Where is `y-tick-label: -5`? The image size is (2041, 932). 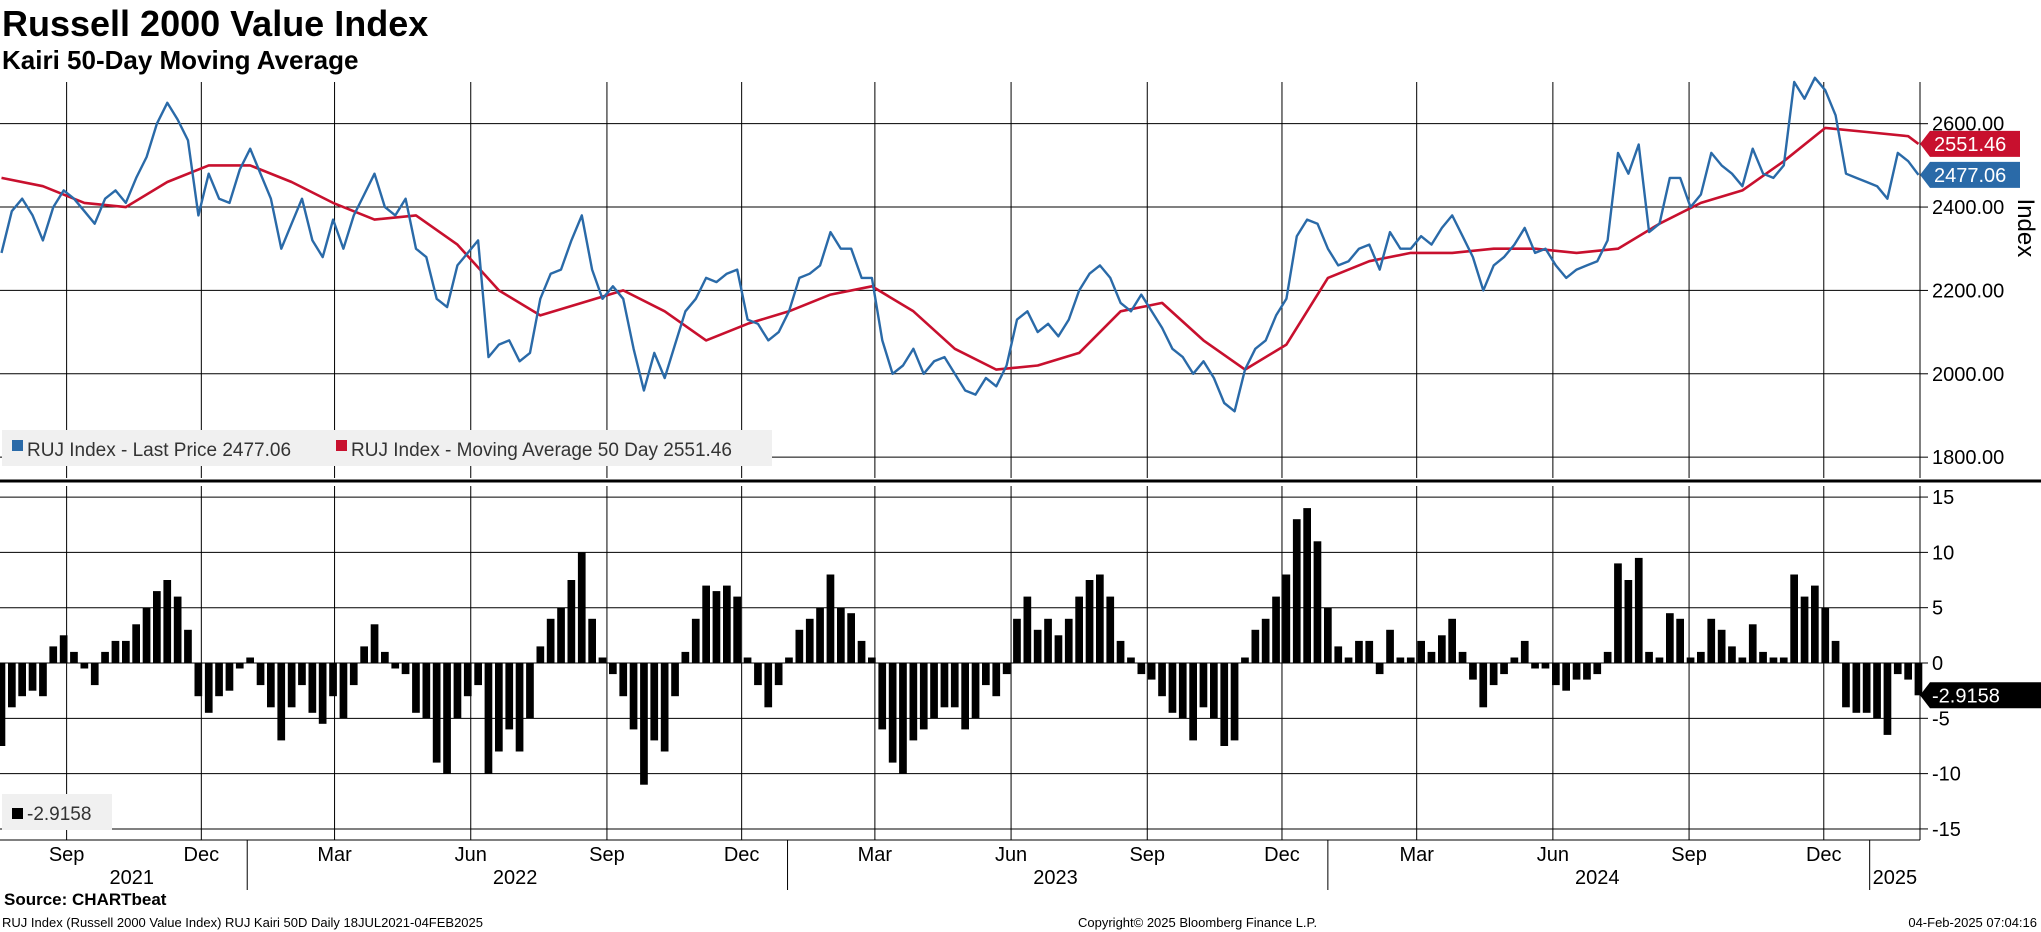 y-tick-label: -5 is located at coordinates (1941, 719).